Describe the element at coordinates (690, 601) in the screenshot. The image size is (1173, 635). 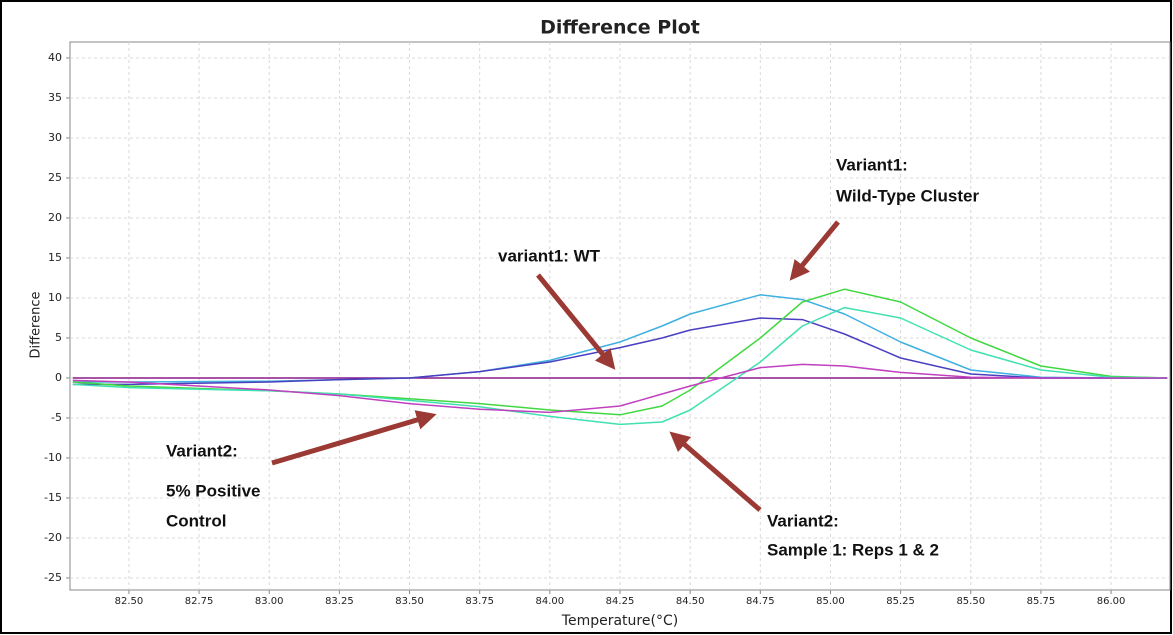
I see `x-tick-label: 84.50` at that location.